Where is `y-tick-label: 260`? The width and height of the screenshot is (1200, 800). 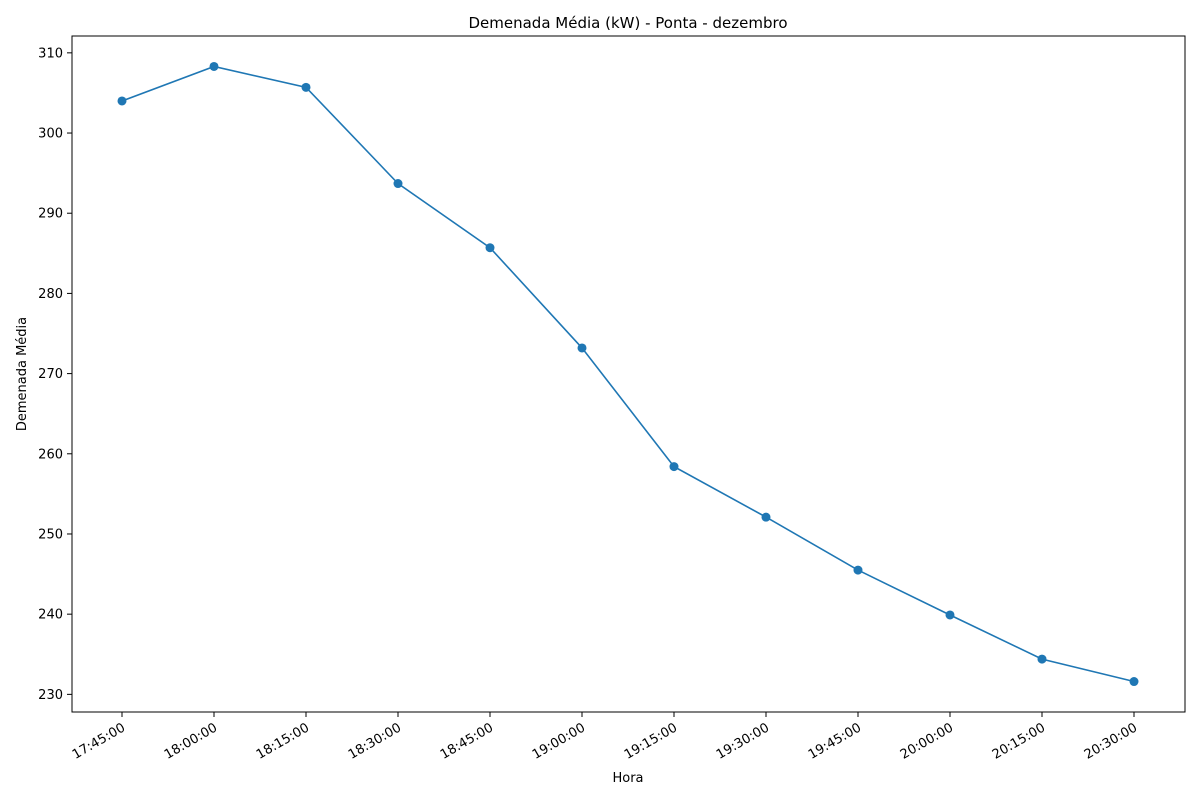
y-tick-label: 260 is located at coordinates (50, 454).